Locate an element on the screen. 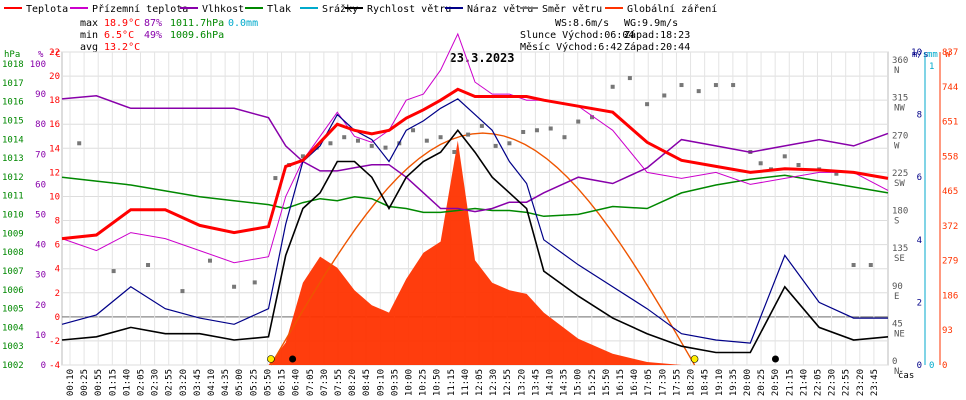 This screenshot has width=966, height=400. tick-w: 93 is located at coordinates (947, 331).